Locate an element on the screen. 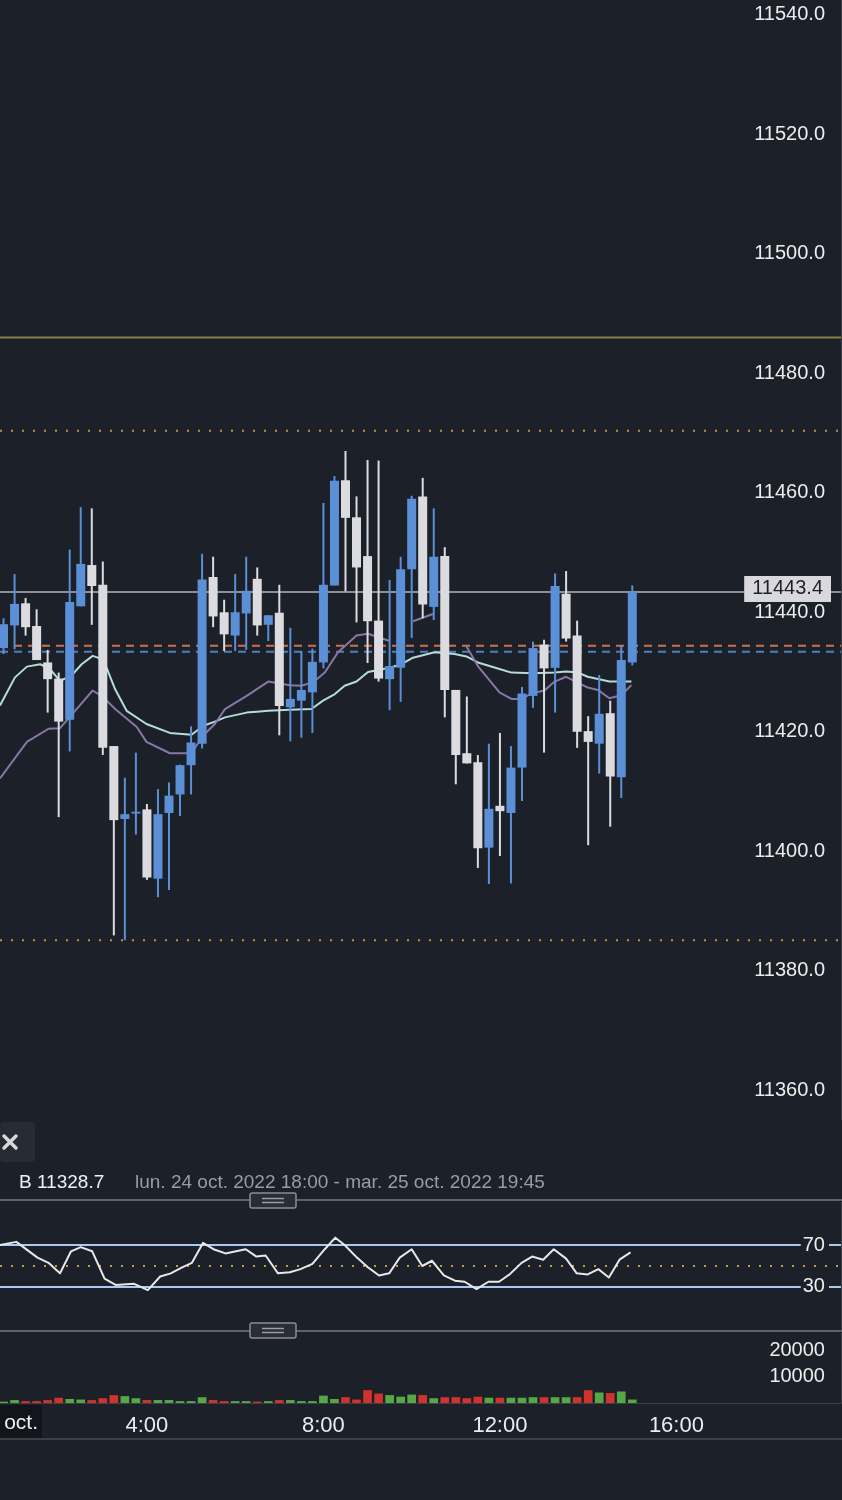  ref-line-label: 11443.4 is located at coordinates (787, 587).